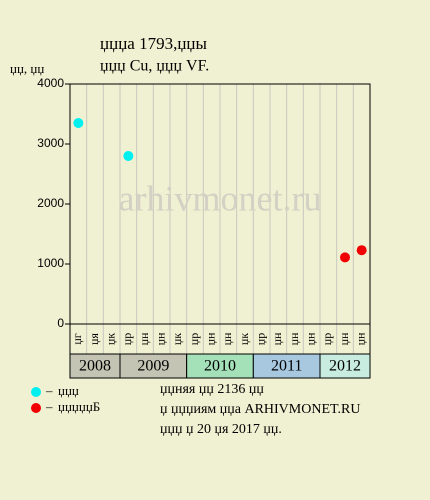 The height and width of the screenshot is (500, 430). Describe the element at coordinates (212, 389) in the screenshot. I see `note: џџняя џџ 2136 џџ` at that location.